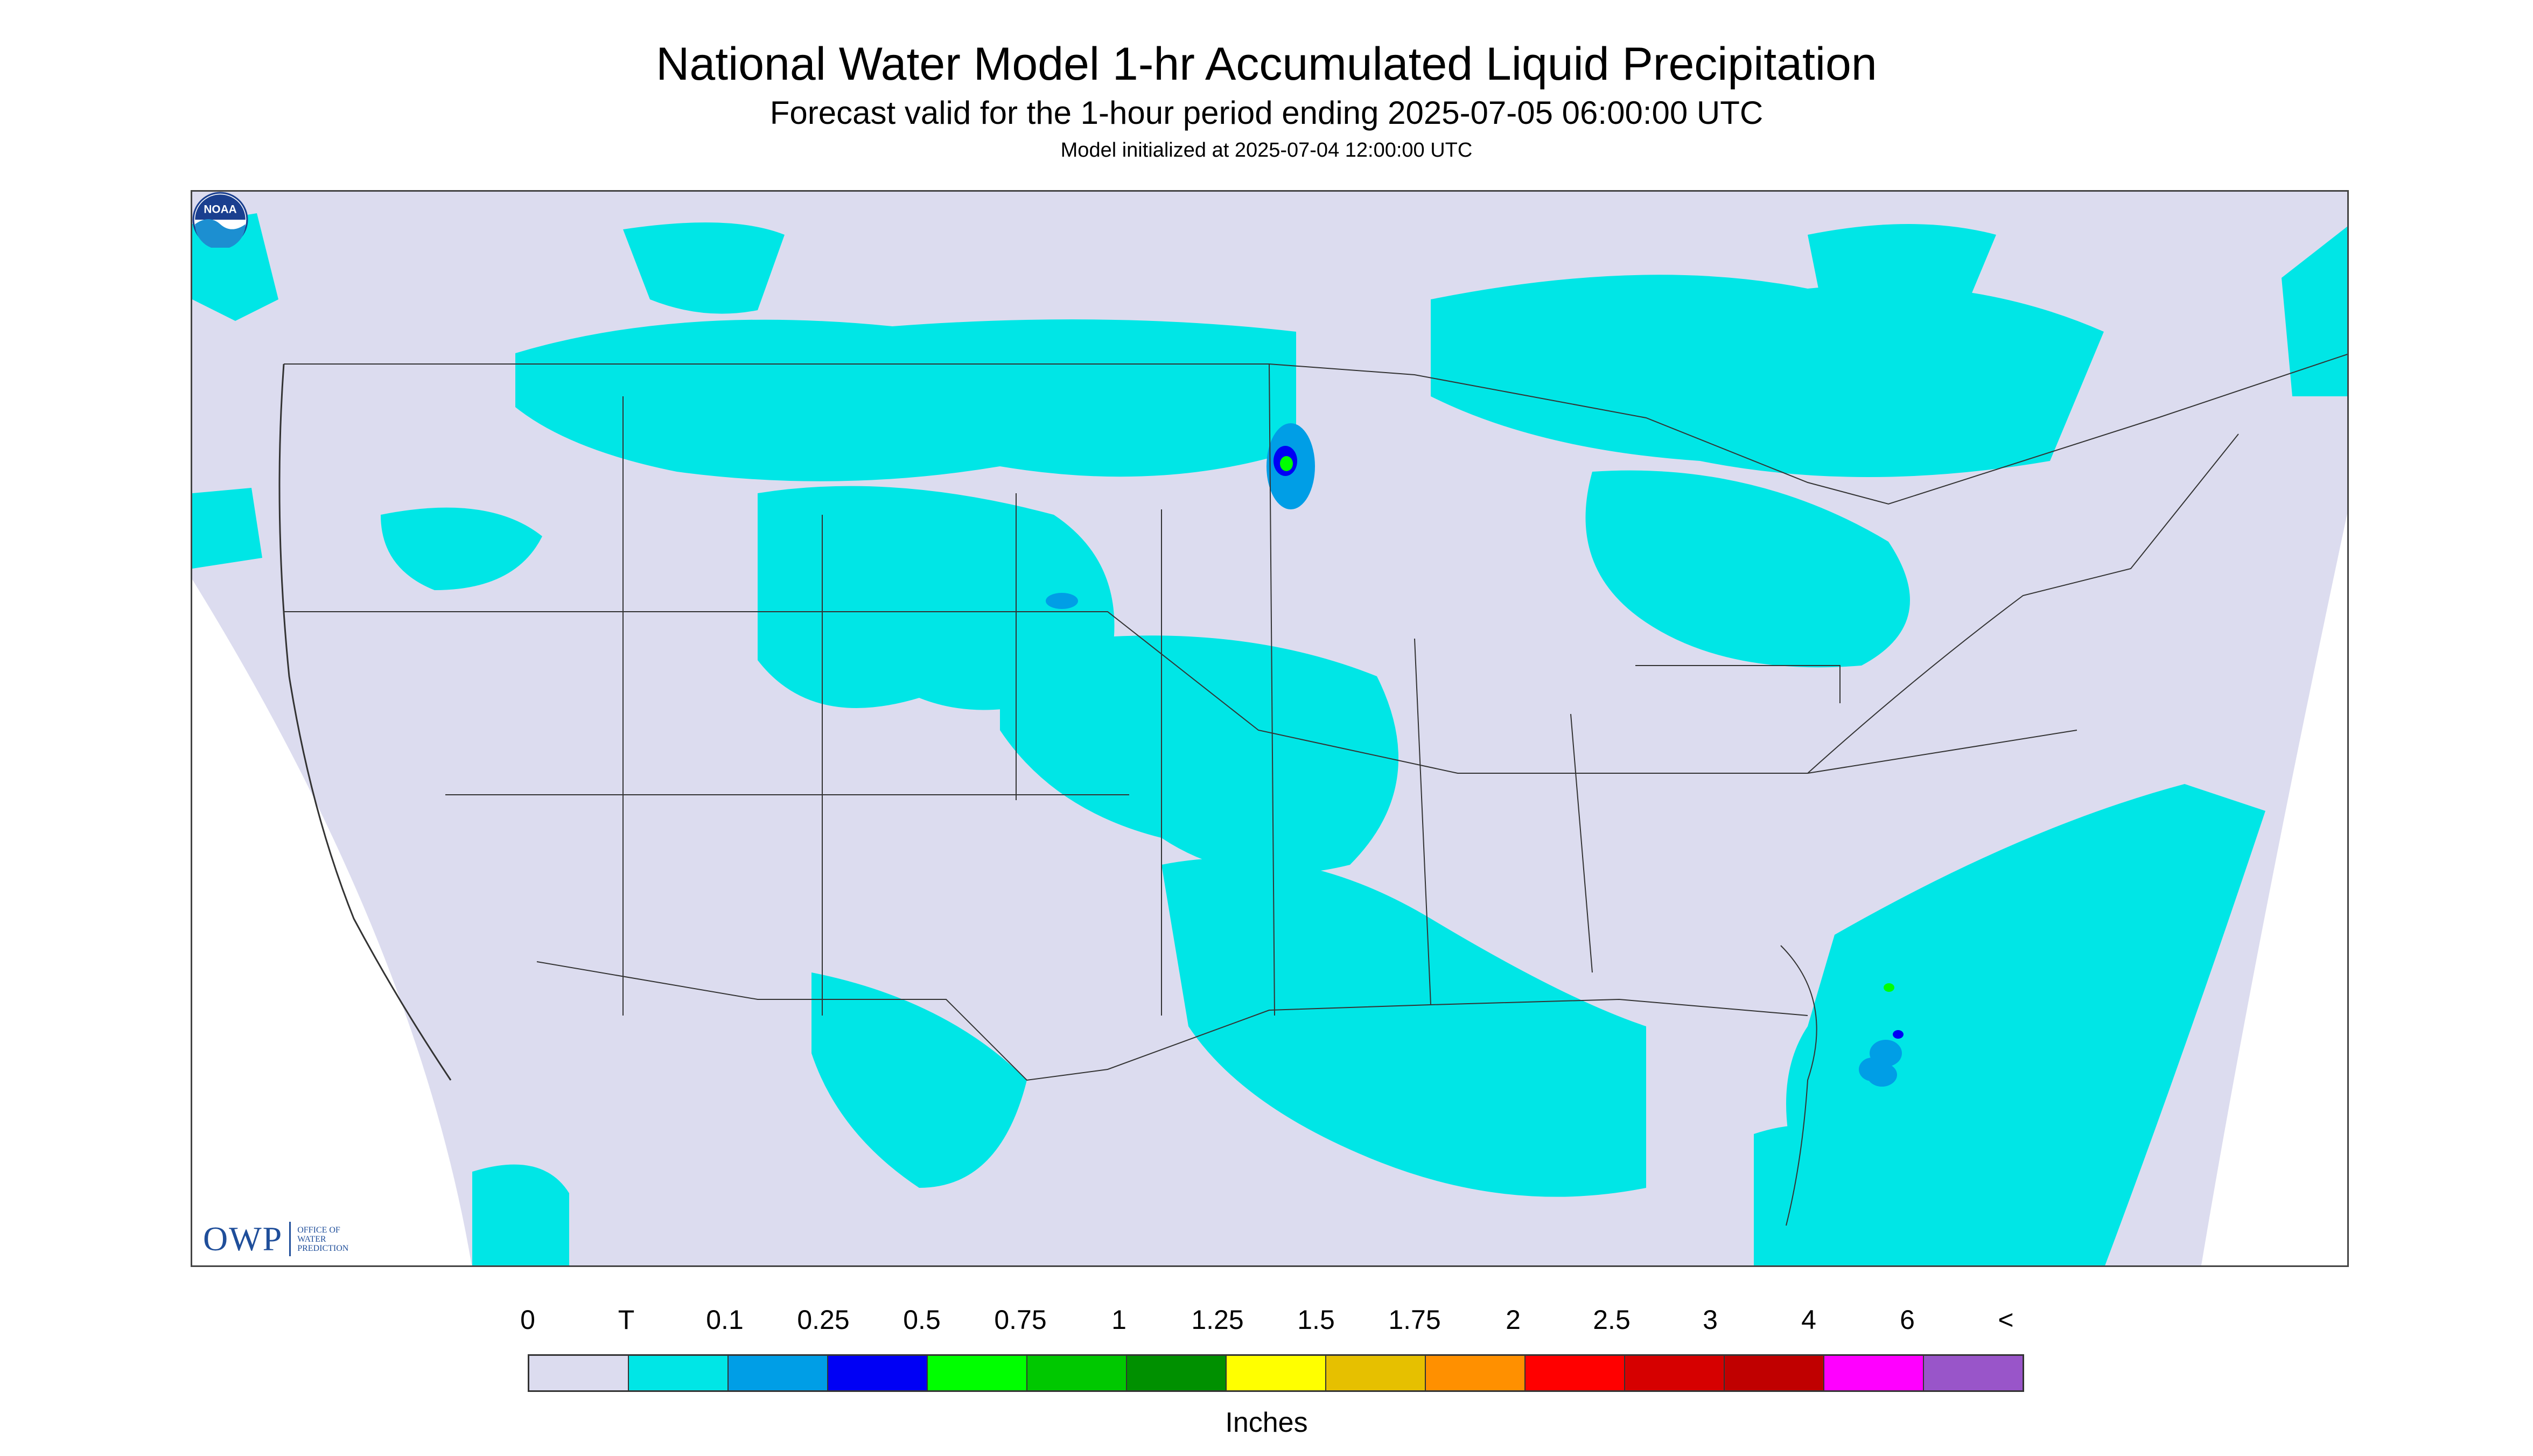 This screenshot has height=1456, width=2533. What do you see at coordinates (1414, 1320) in the screenshot?
I see `legend-tick-label: 1.75` at bounding box center [1414, 1320].